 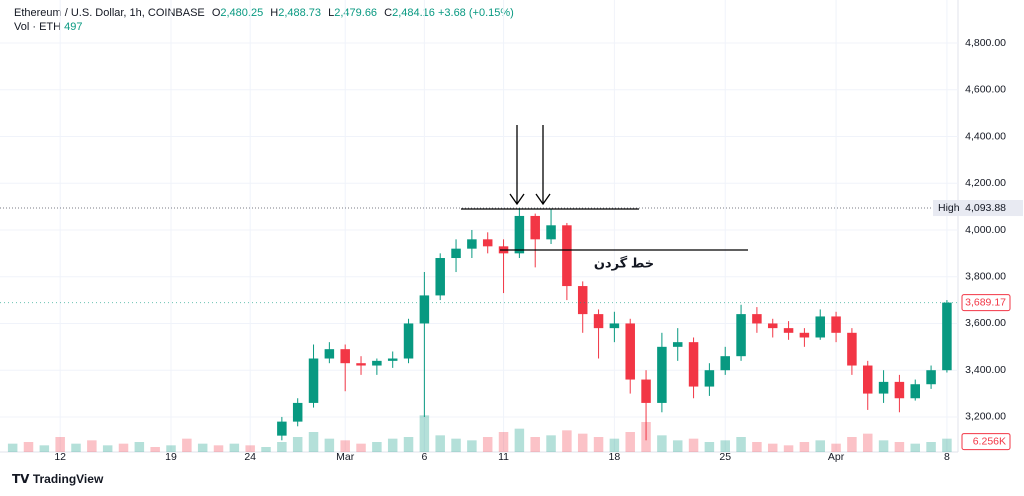 I want to click on y-tick-label: 4,600.00, so click(x=985, y=90).